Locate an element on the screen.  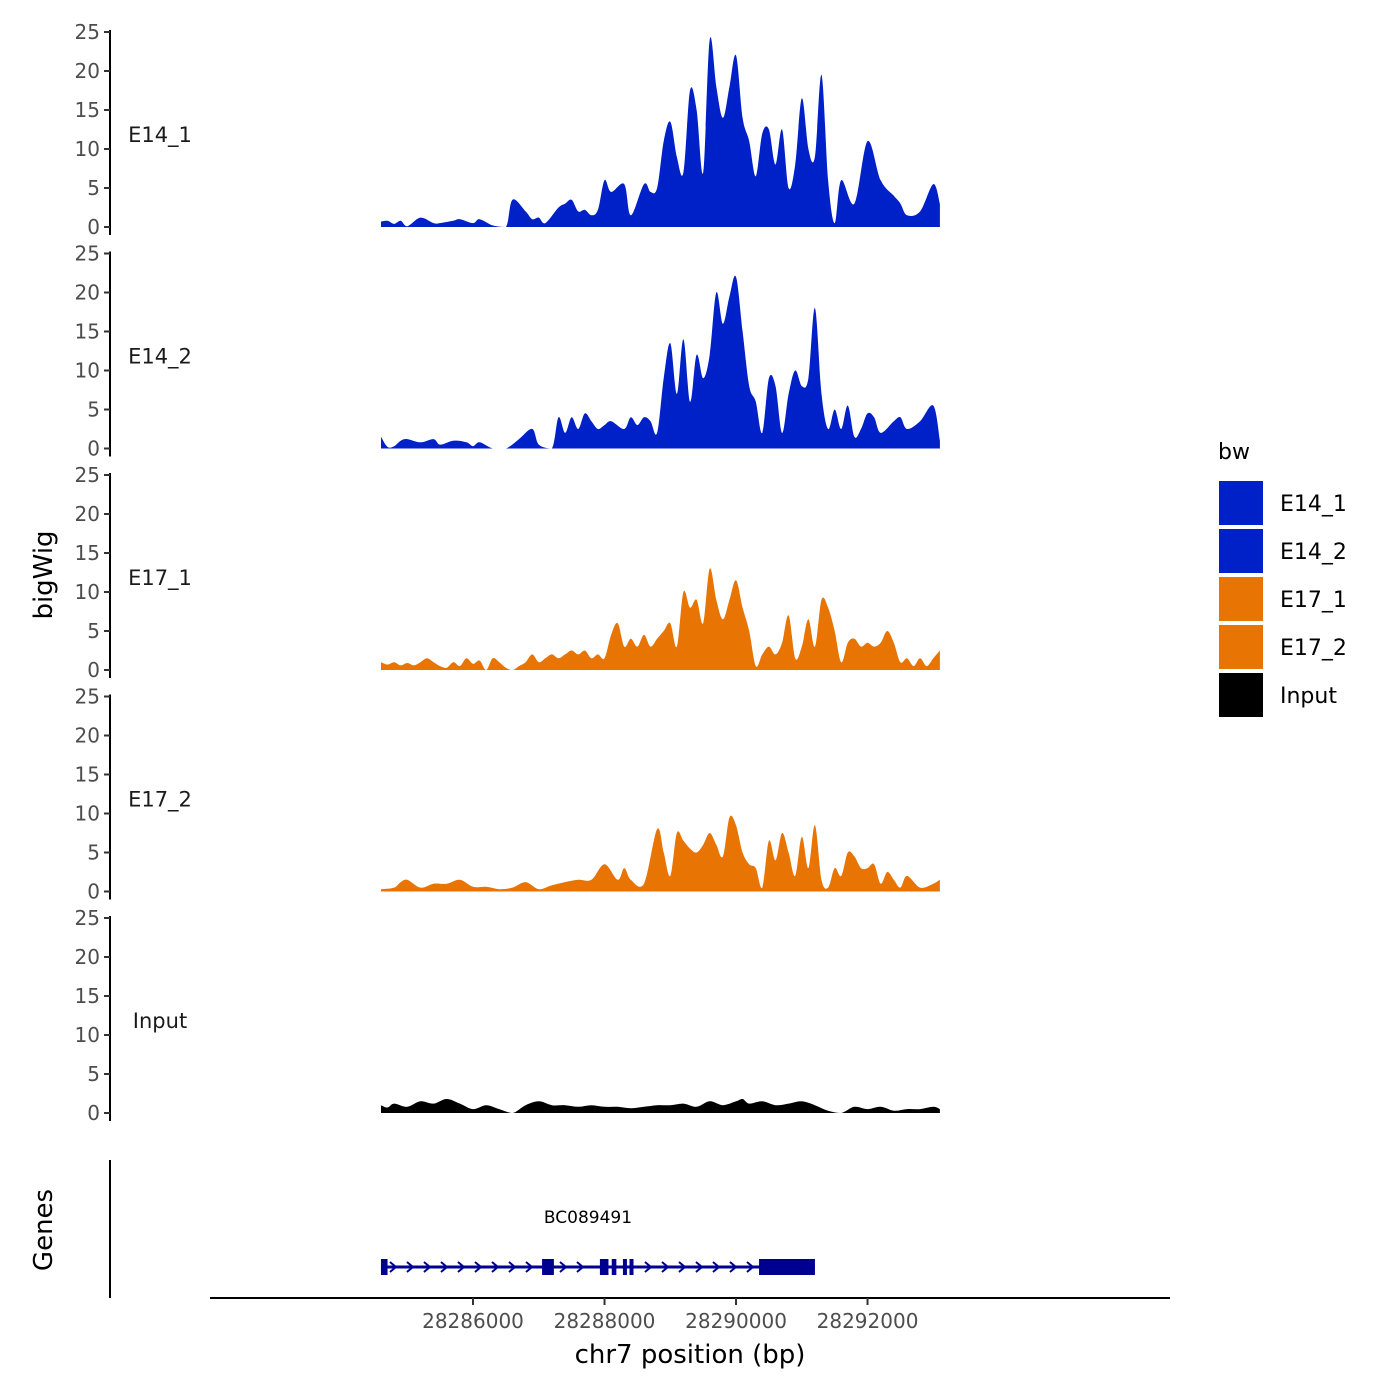
legend-item-e17-1: E17_1 is located at coordinates (1283, 599).